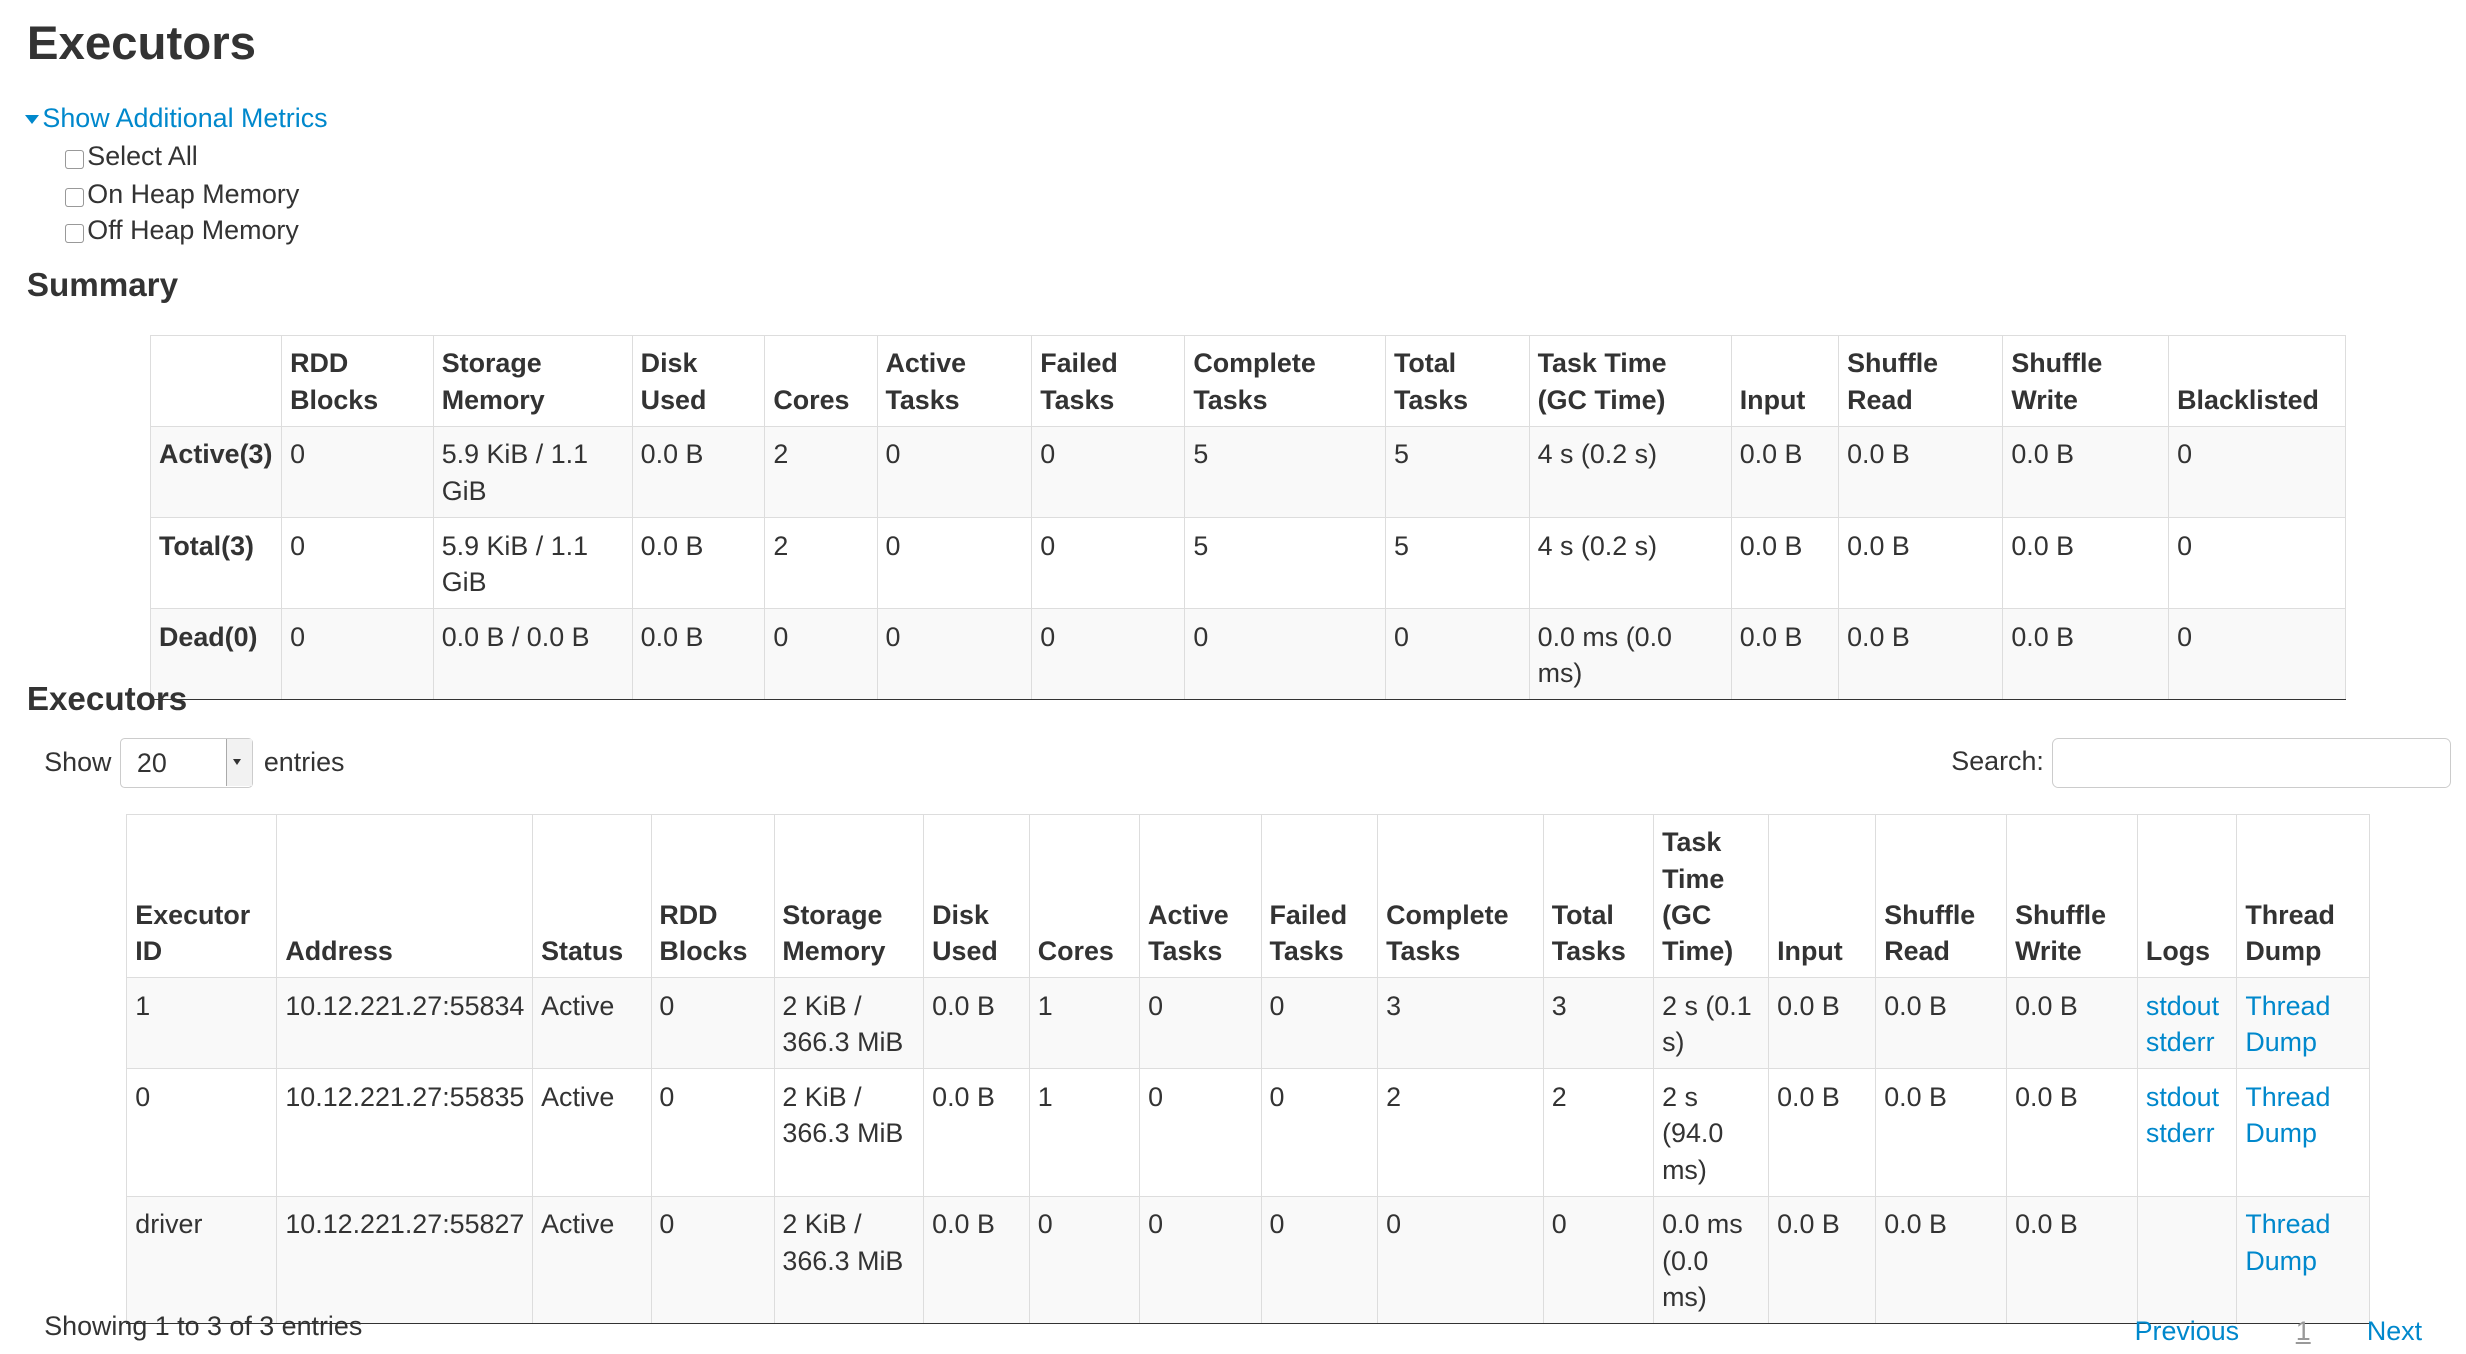 Image resolution: width=2466 pixels, height=1354 pixels. I want to click on executors-column-header: Failed Tasks, so click(1319, 896).